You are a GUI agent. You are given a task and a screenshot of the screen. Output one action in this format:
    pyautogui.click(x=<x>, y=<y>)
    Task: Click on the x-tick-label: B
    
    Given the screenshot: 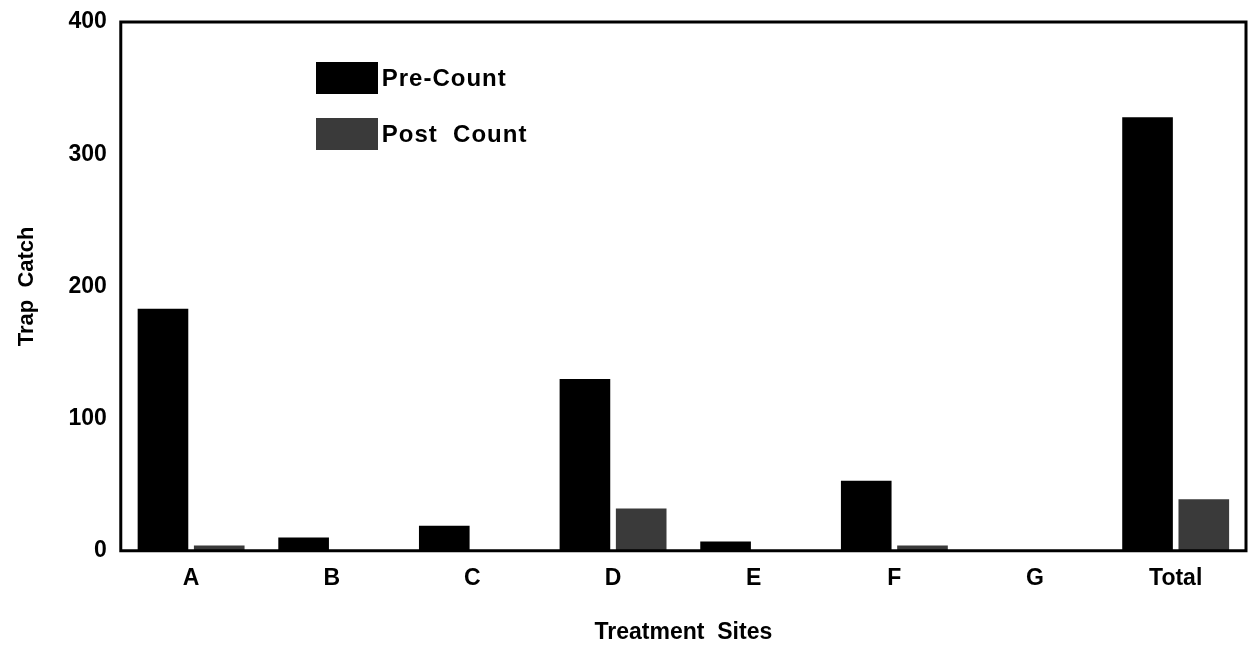 What is the action you would take?
    pyautogui.click(x=332, y=576)
    